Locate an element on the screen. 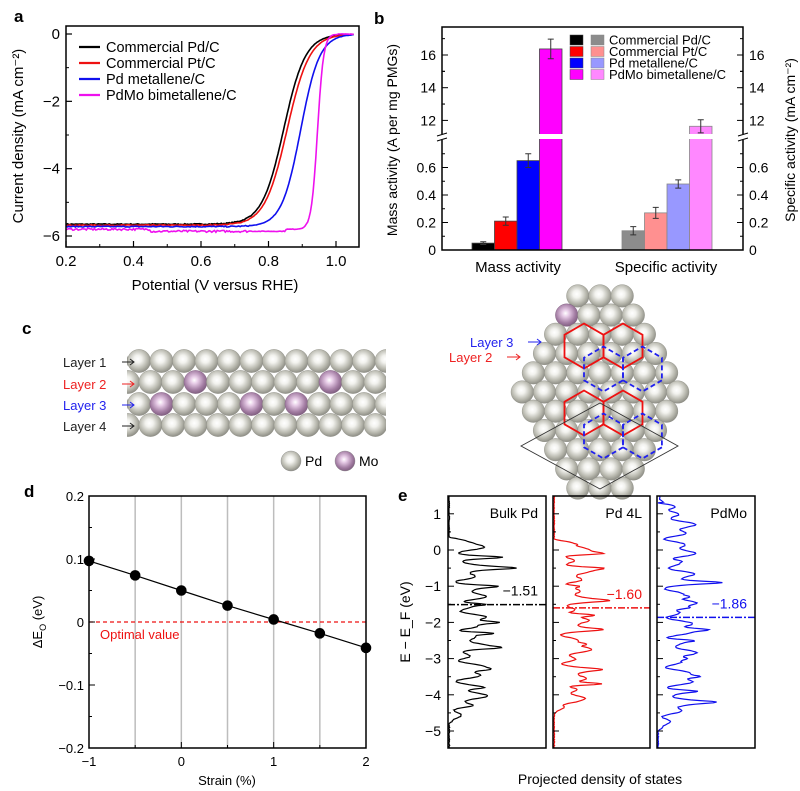 Image resolution: width=800 pixels, height=791 pixels. y-tick-label: 1 is located at coordinates (437, 514).